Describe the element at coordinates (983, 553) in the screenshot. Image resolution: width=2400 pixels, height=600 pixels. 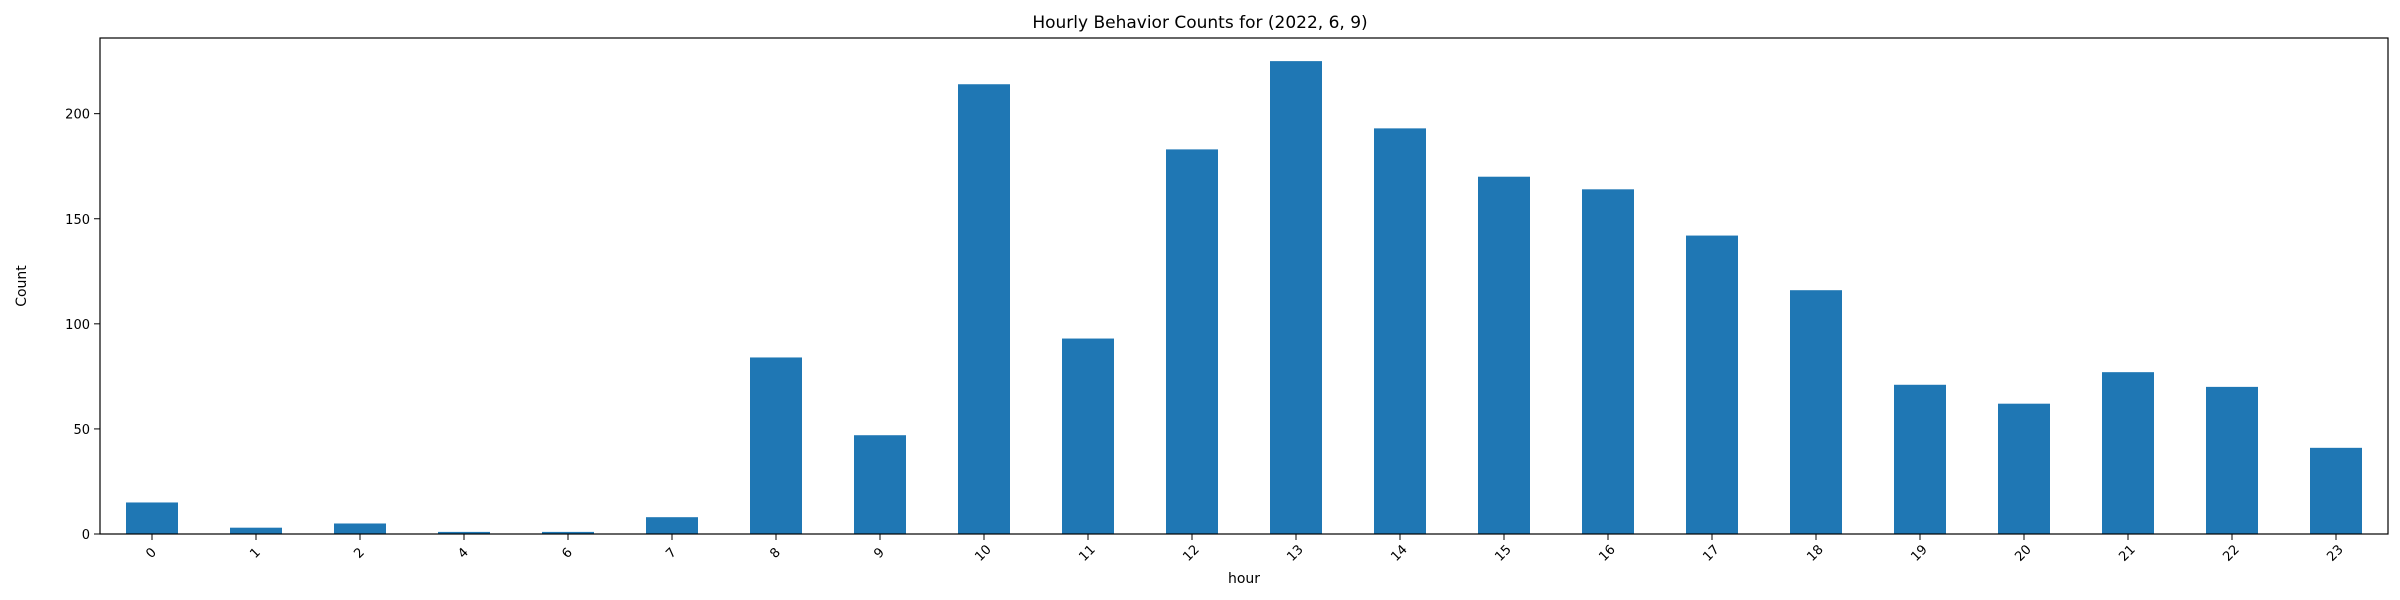
I see `x-tick-label: 10` at that location.